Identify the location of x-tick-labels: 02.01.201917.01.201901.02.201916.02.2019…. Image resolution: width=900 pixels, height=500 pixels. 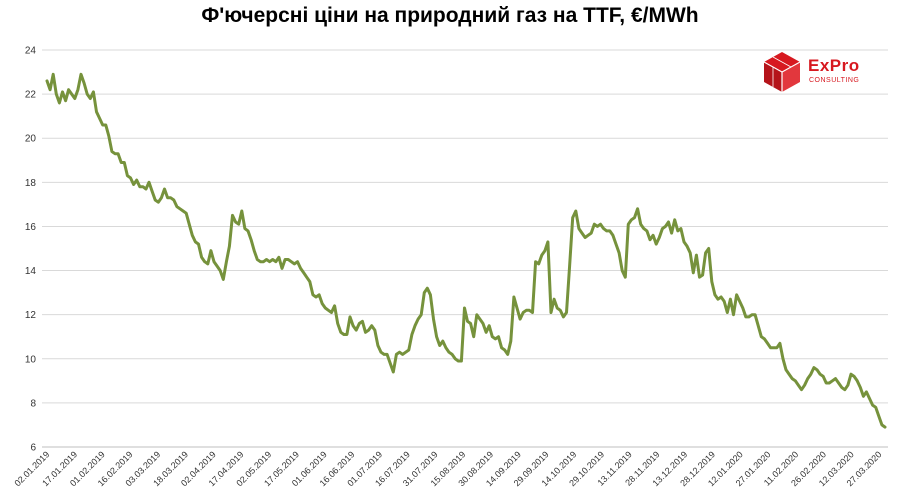
(447, 468).